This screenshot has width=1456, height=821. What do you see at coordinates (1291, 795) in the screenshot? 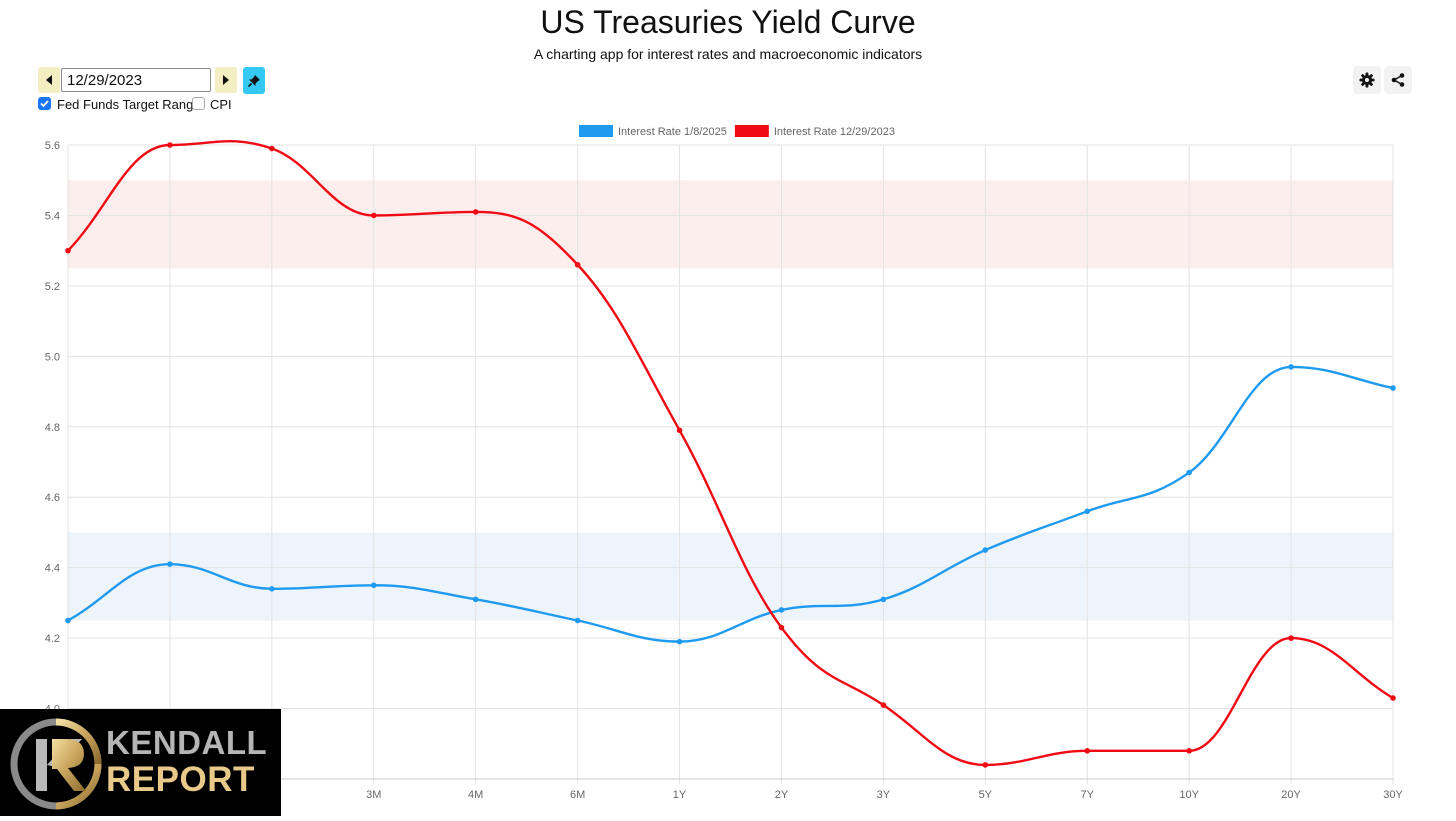
I see `x-tick-label: 20Y` at bounding box center [1291, 795].